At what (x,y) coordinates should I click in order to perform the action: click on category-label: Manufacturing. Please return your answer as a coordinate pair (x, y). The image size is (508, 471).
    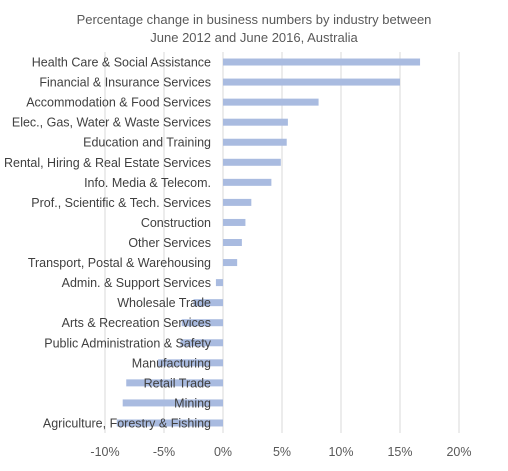
    Looking at the image, I should click on (171, 363).